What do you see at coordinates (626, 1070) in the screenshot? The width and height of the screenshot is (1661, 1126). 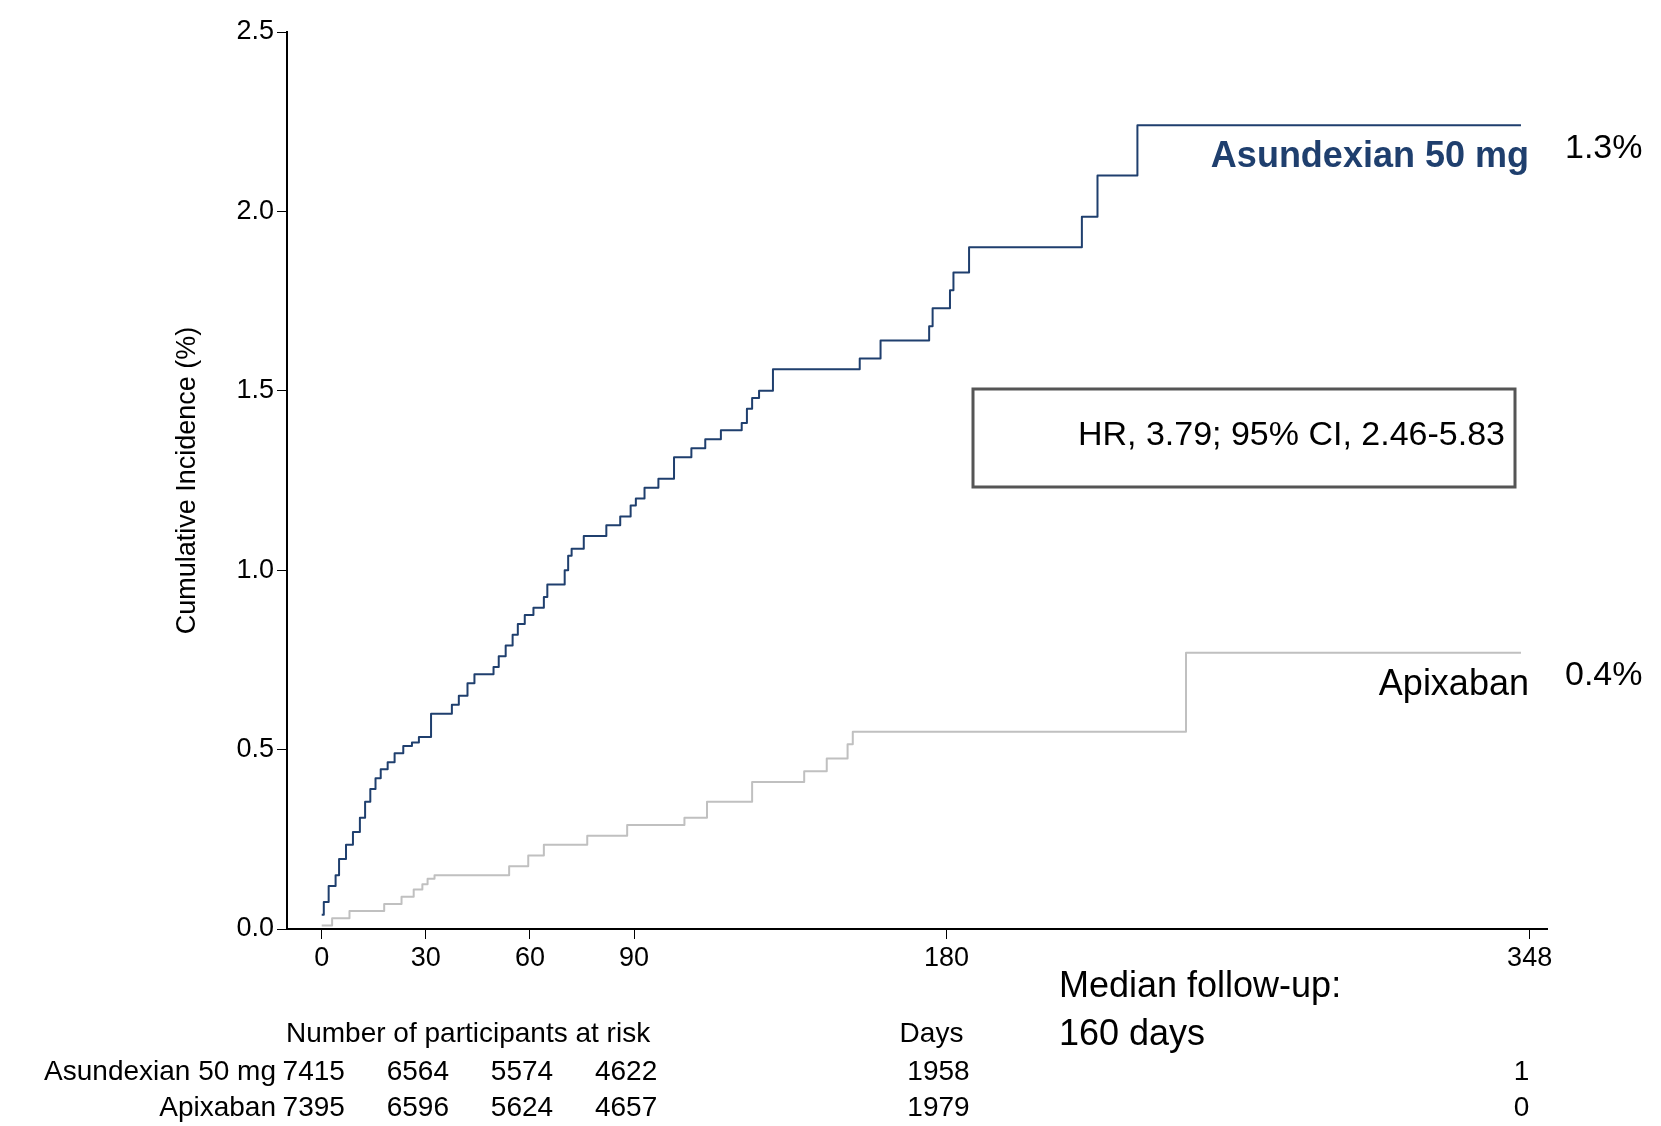 I see `text: 4622` at bounding box center [626, 1070].